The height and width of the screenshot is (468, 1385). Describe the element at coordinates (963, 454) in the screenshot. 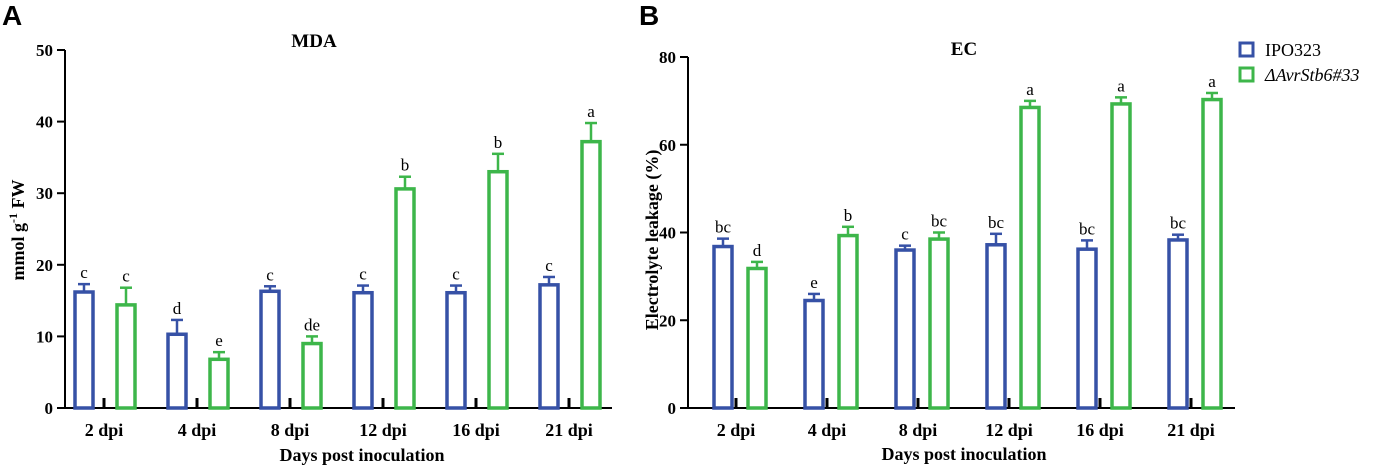

I see `chart-b-xlabel: Days post inoculation` at that location.